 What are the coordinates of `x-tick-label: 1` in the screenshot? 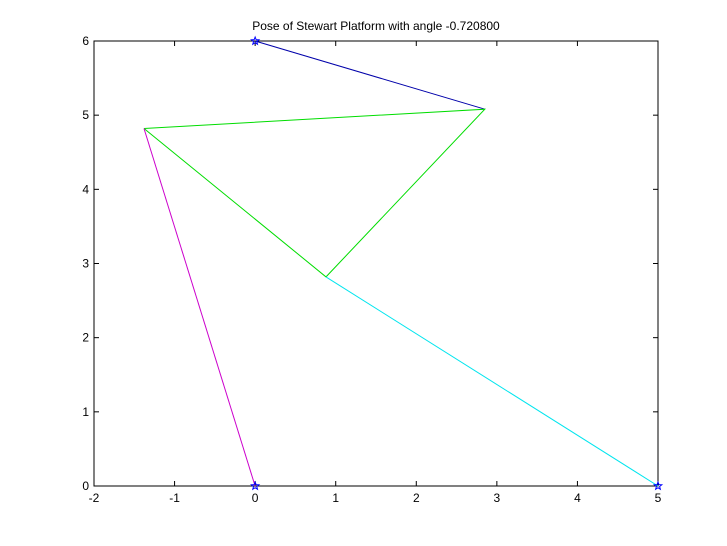 It's located at (335, 498).